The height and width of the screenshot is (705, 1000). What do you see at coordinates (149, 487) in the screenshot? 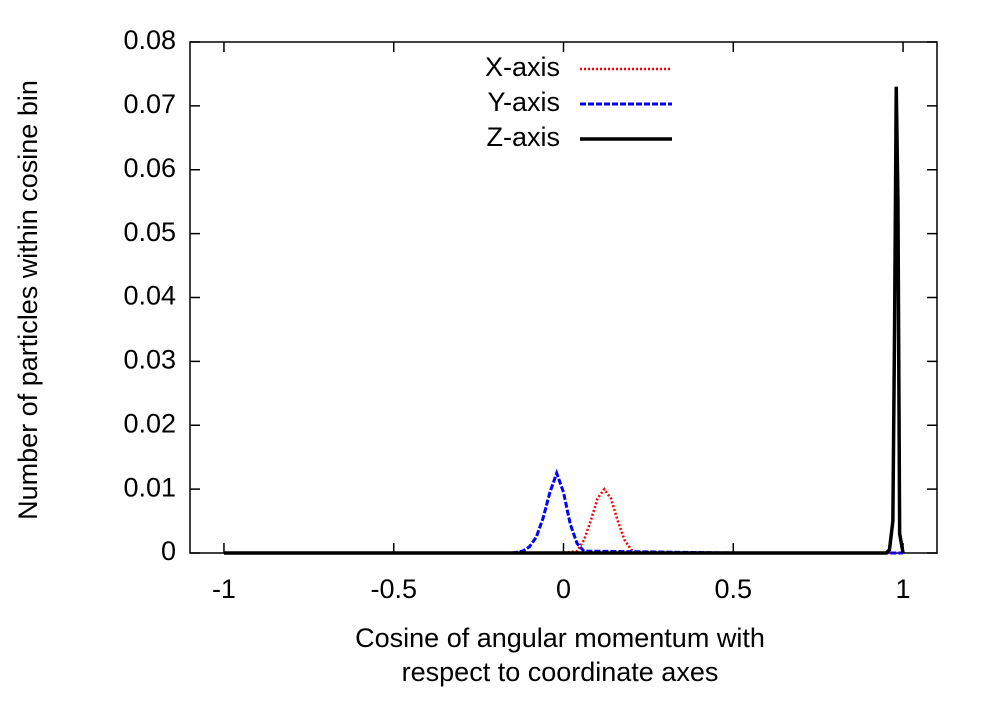
I see `y-tick-label: 0.01` at bounding box center [149, 487].